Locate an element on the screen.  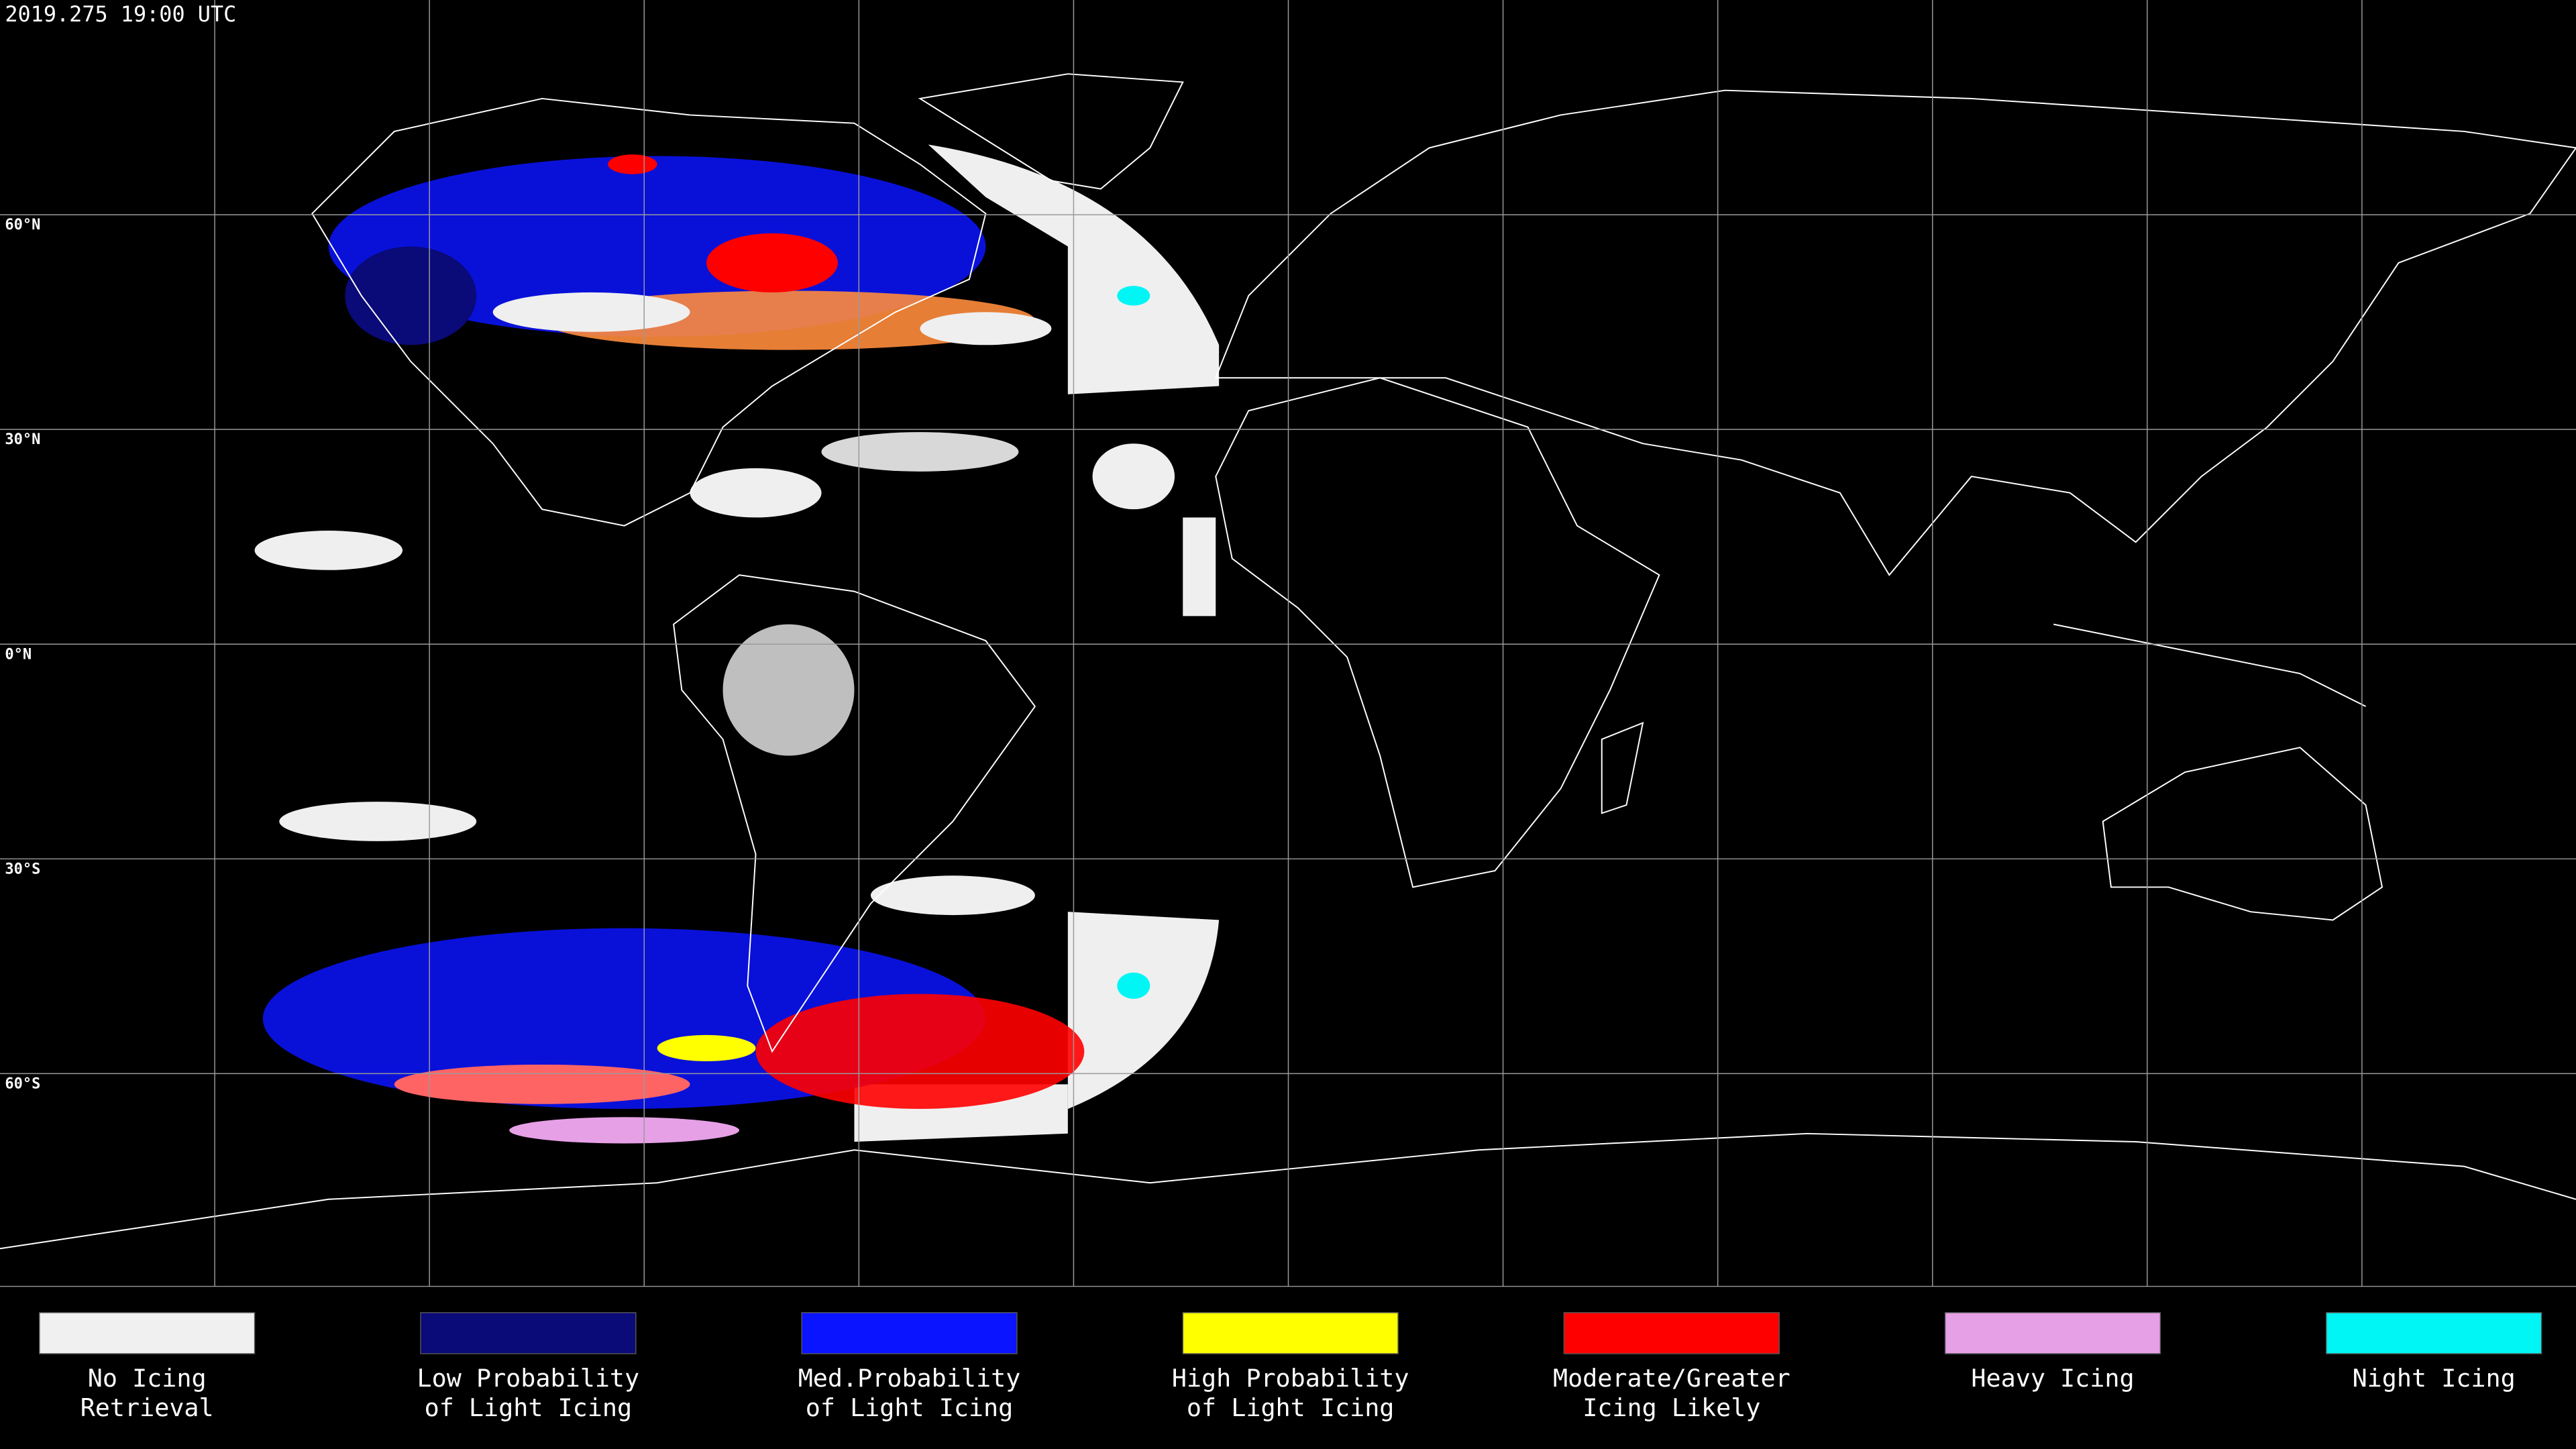
legend-label: Retrieval is located at coordinates (147, 1407).